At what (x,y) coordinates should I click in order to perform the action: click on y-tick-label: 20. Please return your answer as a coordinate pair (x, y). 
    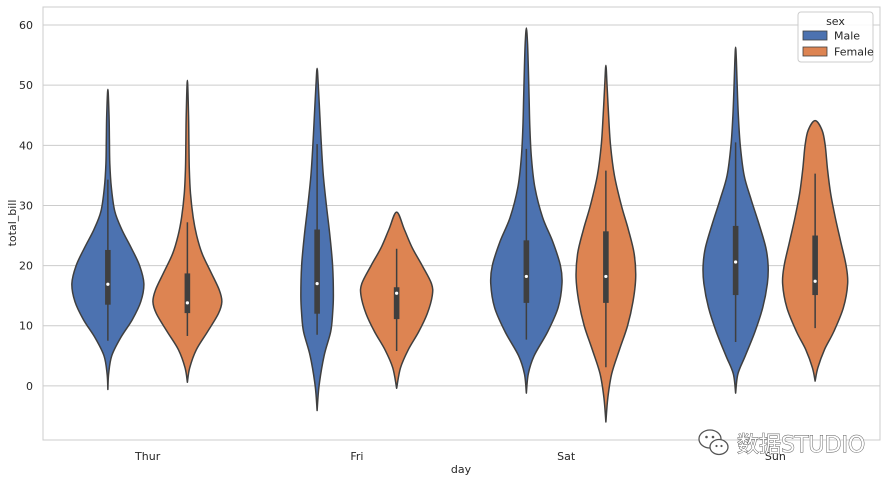
    Looking at the image, I should click on (26, 266).